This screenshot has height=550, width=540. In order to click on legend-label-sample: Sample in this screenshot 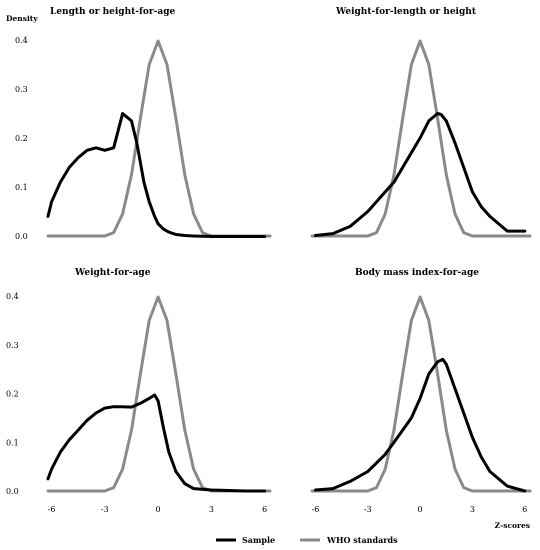, I will do `click(258, 540)`.